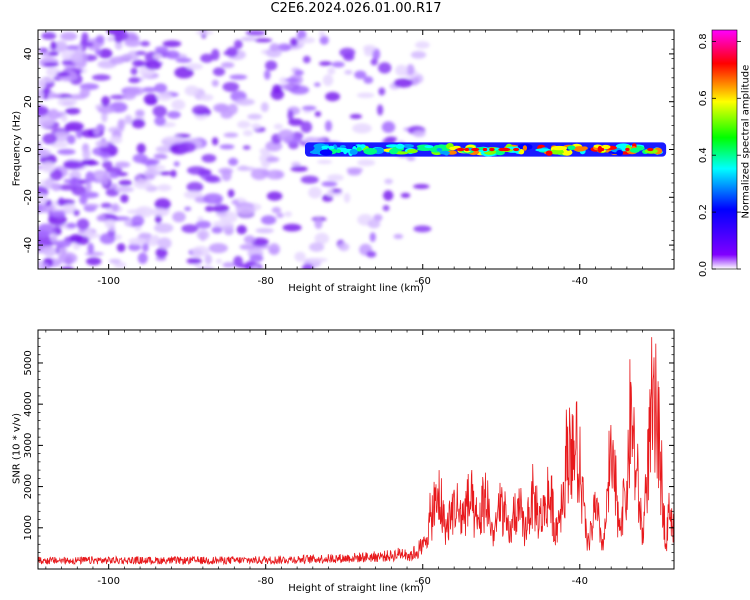  I want to click on colorbar-ticks: 0.0 0.2 0.4 0.6 0.8, so click(719, 155).